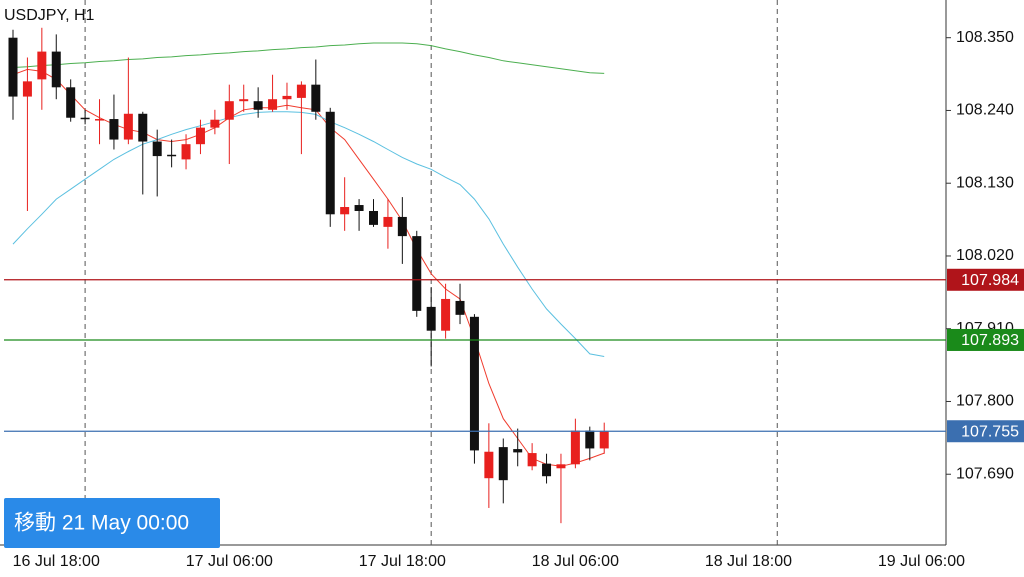 The height and width of the screenshot is (577, 1024). I want to click on time-badge, so click(112, 523).